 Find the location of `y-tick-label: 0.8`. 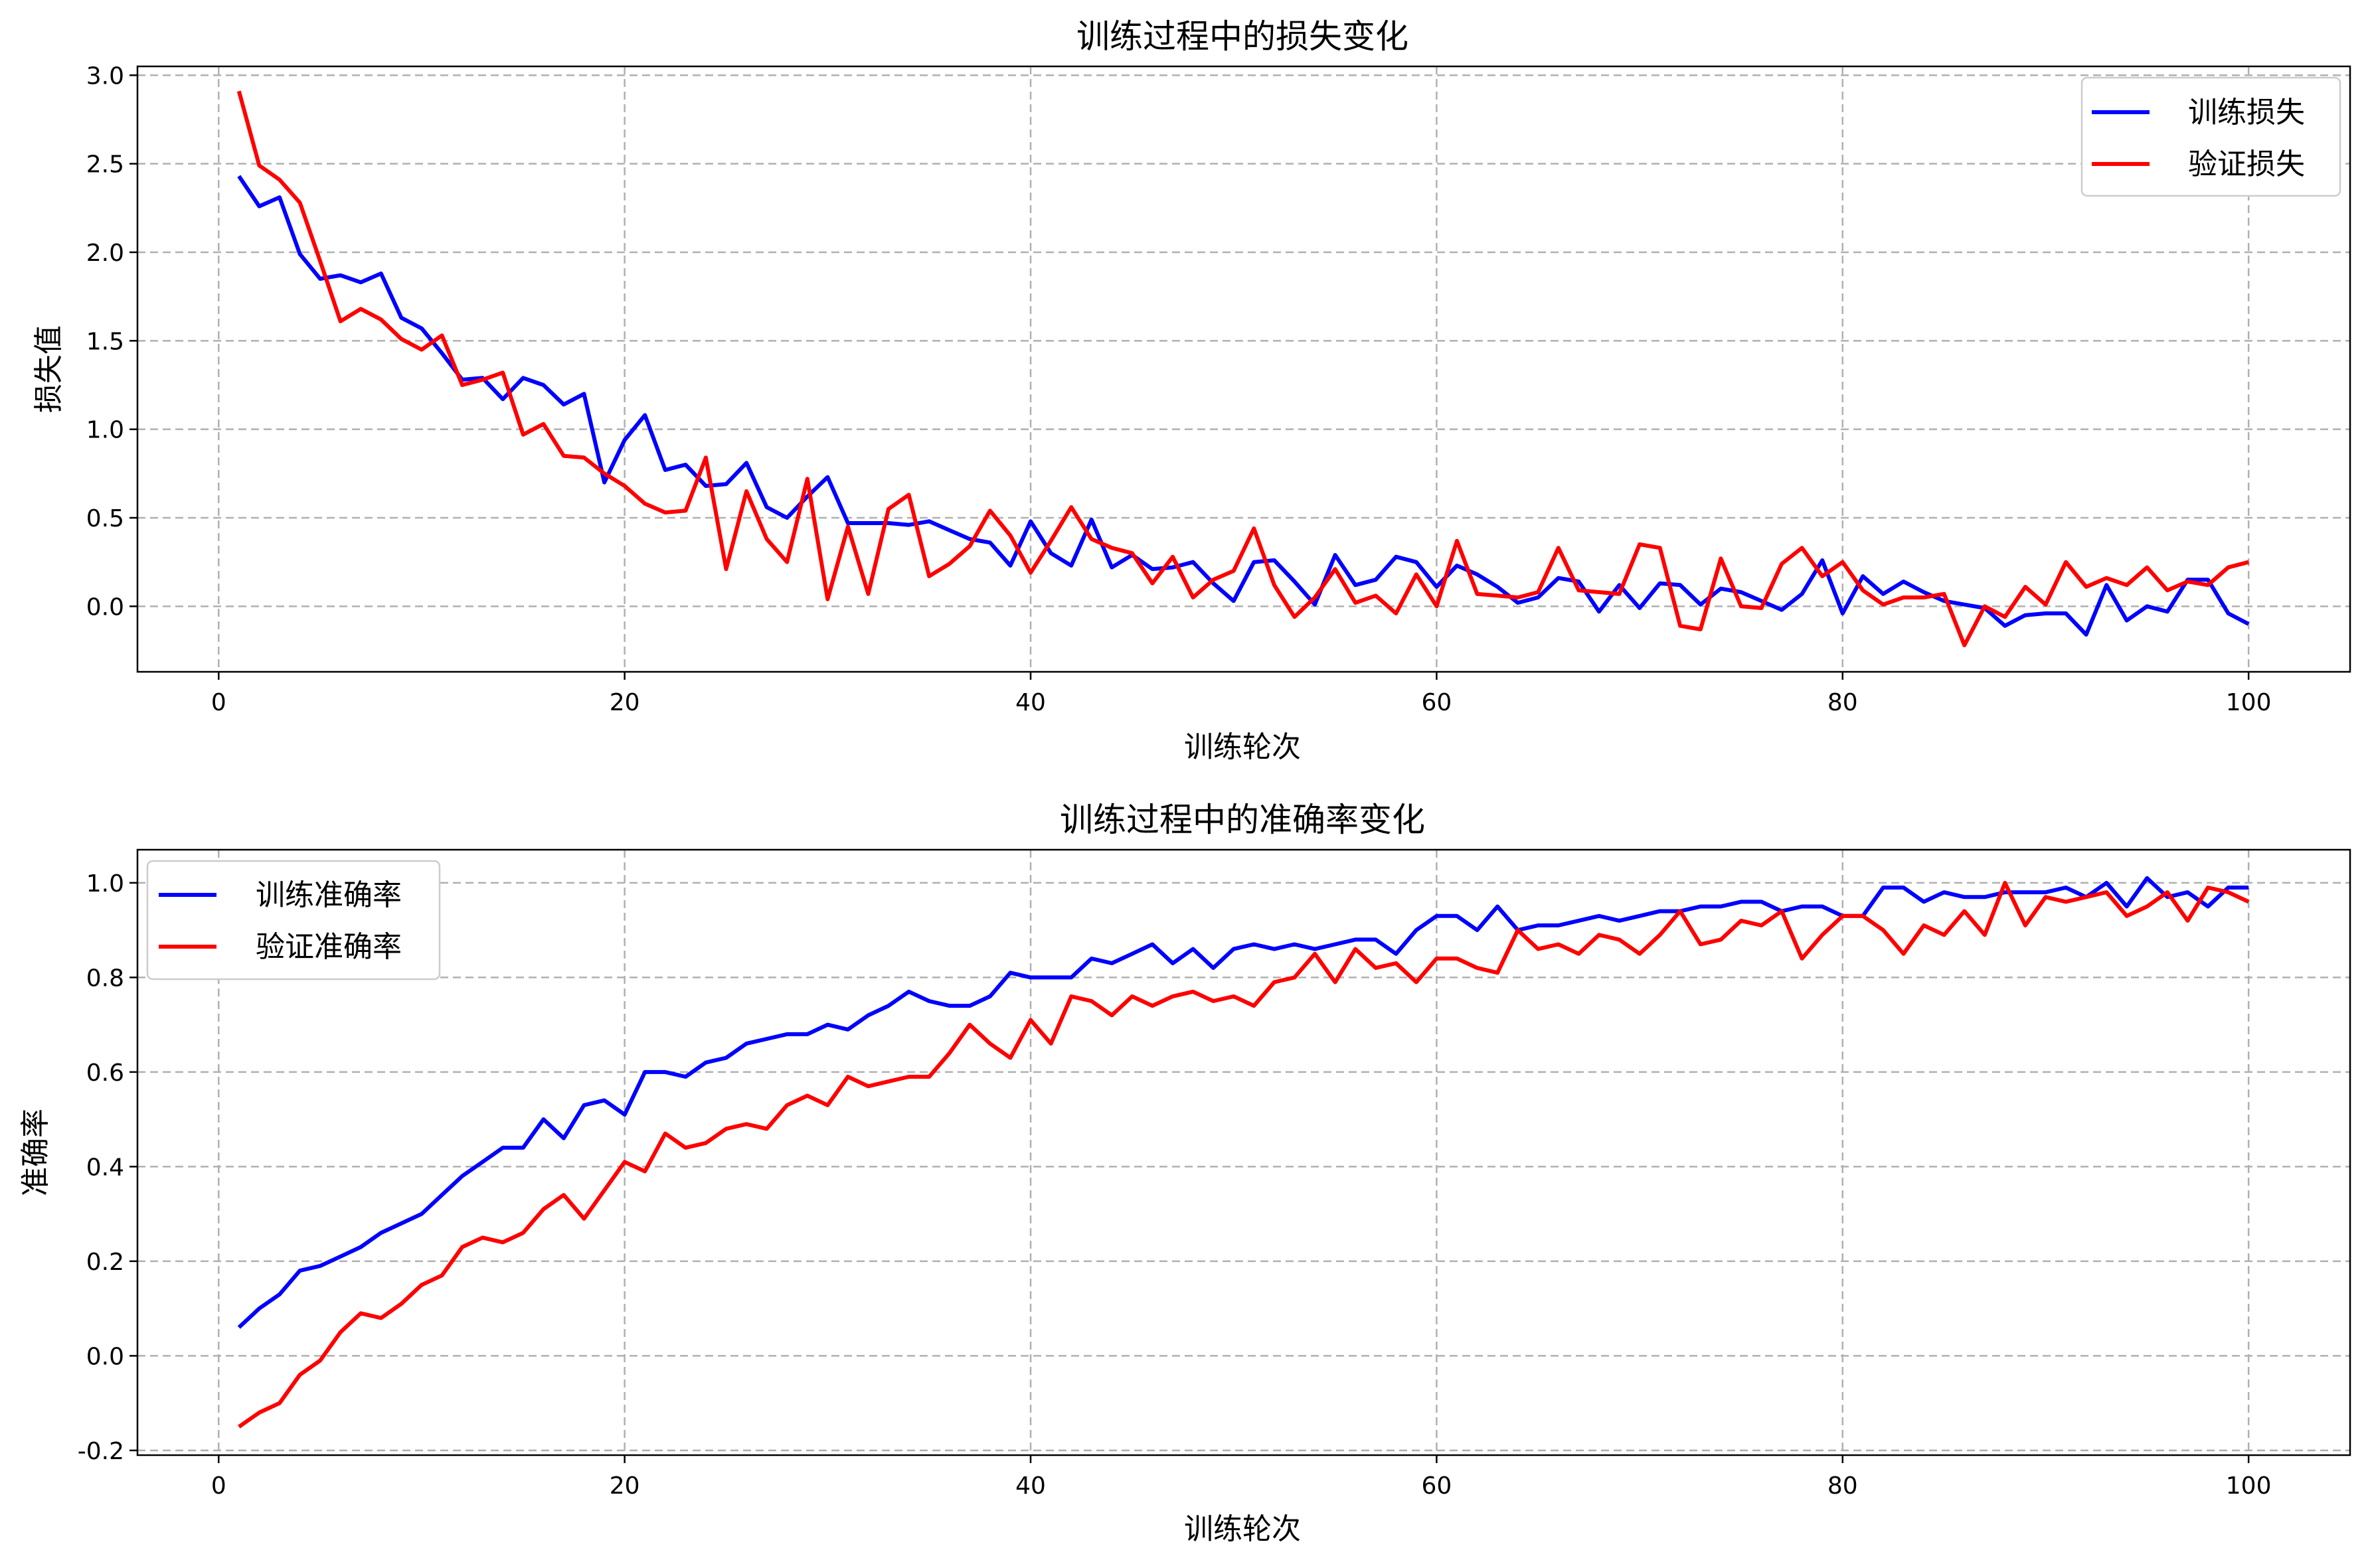

y-tick-label: 0.8 is located at coordinates (105, 978).